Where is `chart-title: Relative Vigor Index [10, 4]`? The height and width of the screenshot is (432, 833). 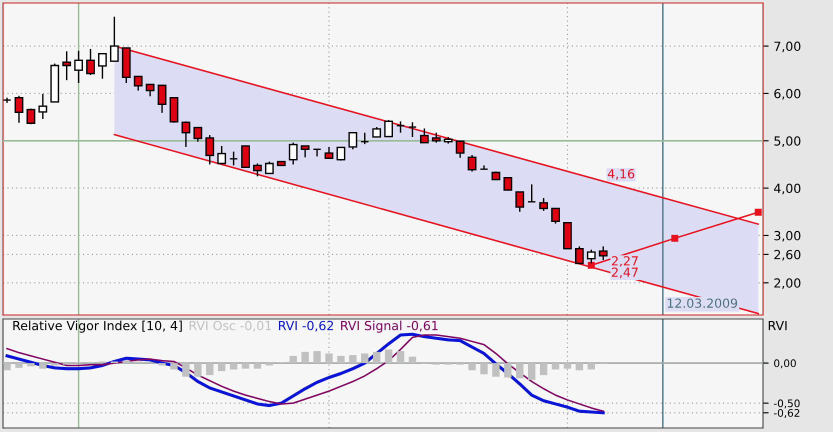
chart-title: Relative Vigor Index [10, 4] is located at coordinates (97, 326).